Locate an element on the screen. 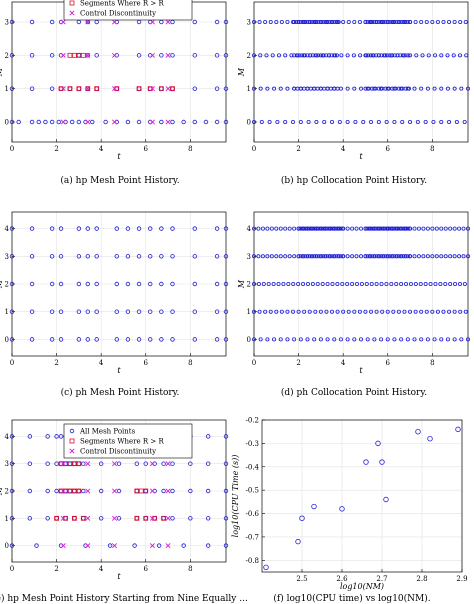 Image resolution: width=474 pixels, height=604 pixels. y-tick-label: 3 is located at coordinates (7, 464).